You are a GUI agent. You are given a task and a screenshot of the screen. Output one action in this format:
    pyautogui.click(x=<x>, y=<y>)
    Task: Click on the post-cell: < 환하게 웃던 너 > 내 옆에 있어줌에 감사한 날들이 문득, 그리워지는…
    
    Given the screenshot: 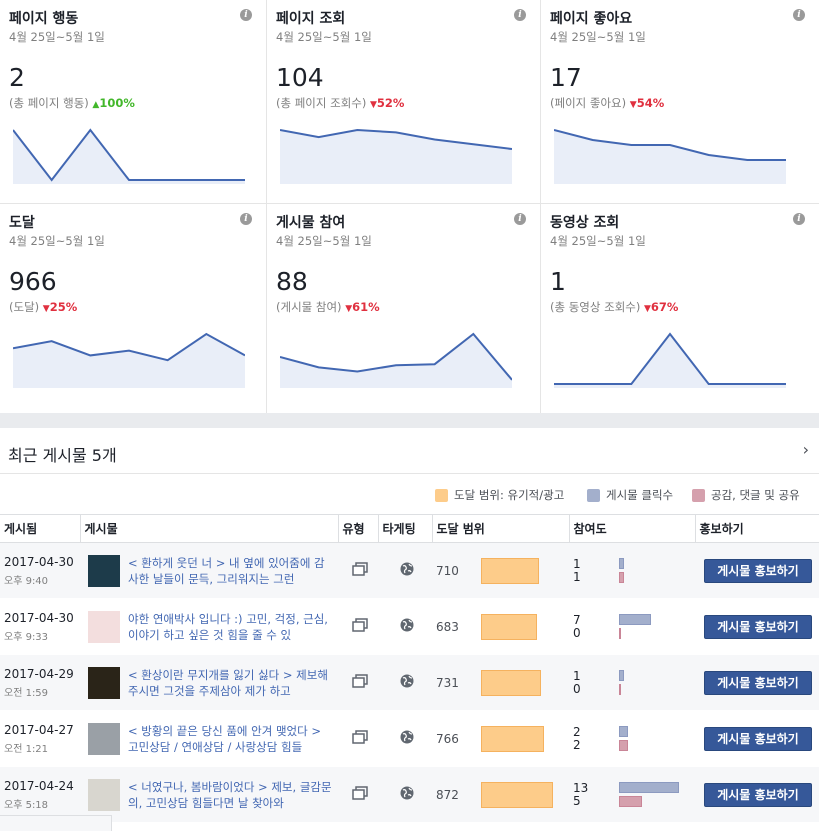 What is the action you would take?
    pyautogui.click(x=209, y=570)
    